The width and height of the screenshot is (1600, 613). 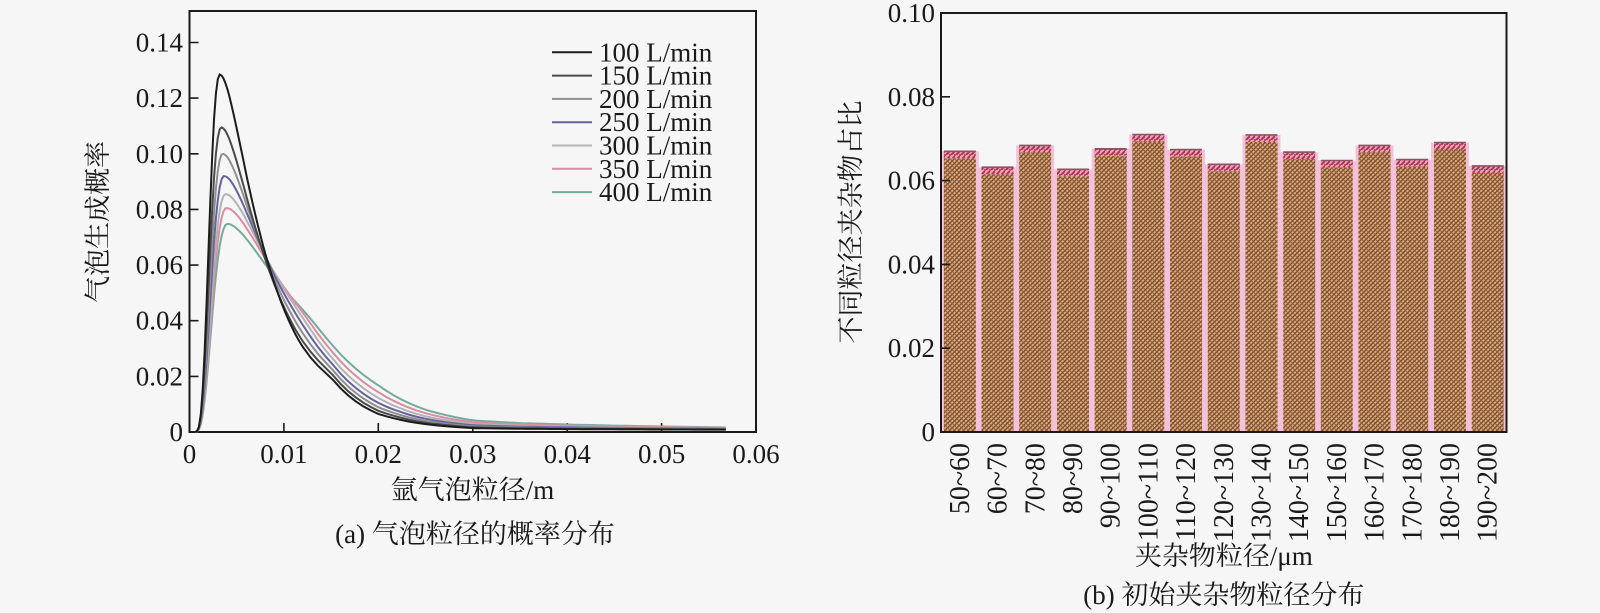 What do you see at coordinates (1111, 485) in the screenshot?
I see `svg-text: 90~100` at bounding box center [1111, 485].